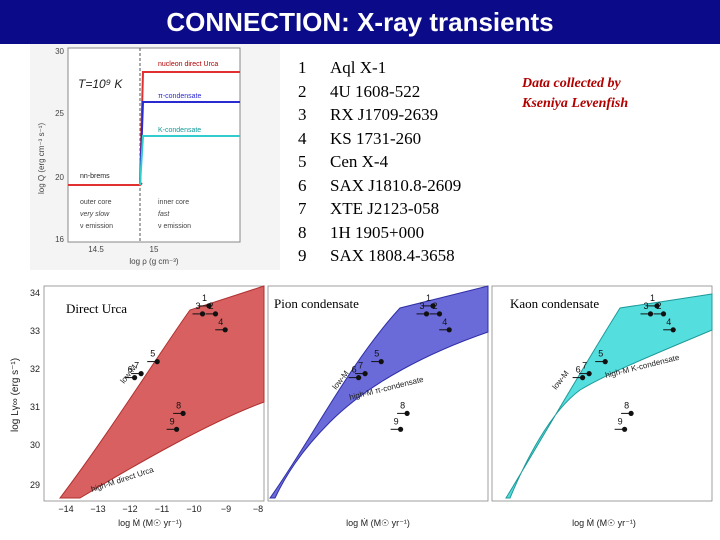  I want to click on emissivity-ytick: 20, so click(59, 177).